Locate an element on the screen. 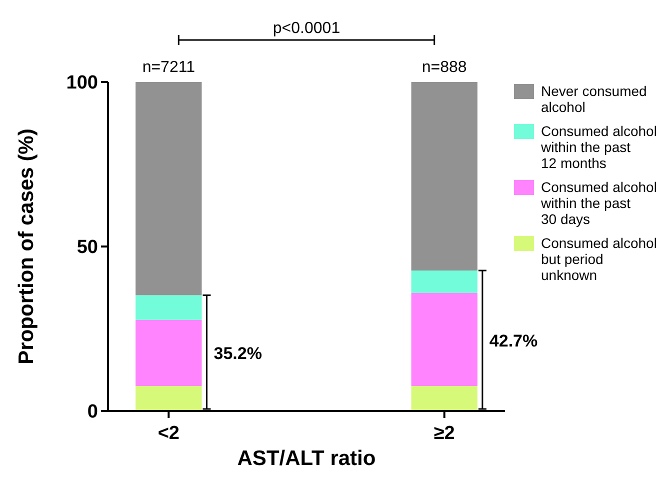 This screenshot has width=672, height=479. y-tick-label: 100 is located at coordinates (82, 83).